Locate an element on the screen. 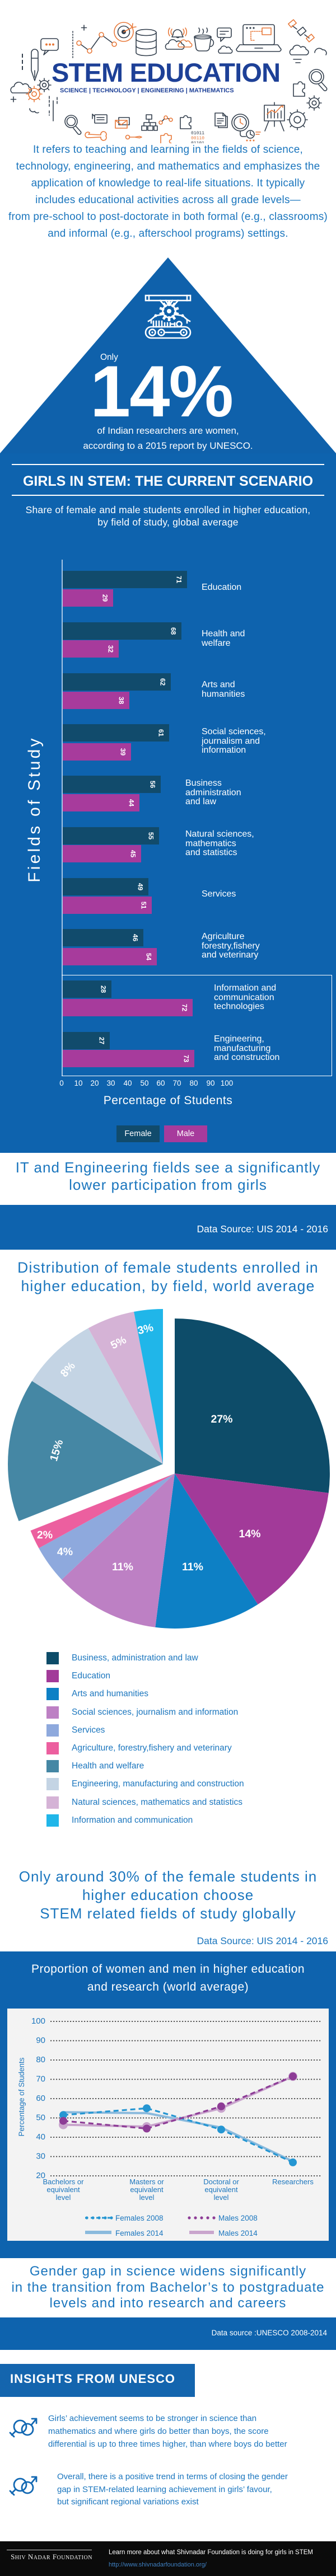  svg-text: Males 2008 is located at coordinates (238, 2218).